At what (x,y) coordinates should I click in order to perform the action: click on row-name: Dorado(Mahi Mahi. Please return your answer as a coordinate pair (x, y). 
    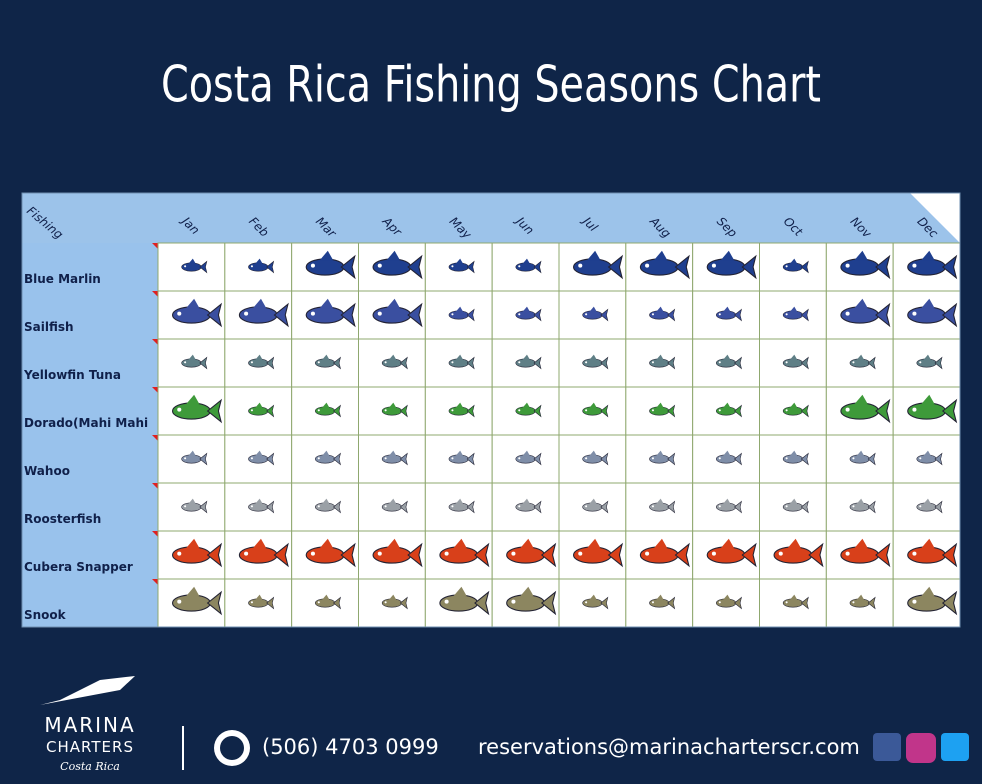
    Looking at the image, I should click on (86, 423).